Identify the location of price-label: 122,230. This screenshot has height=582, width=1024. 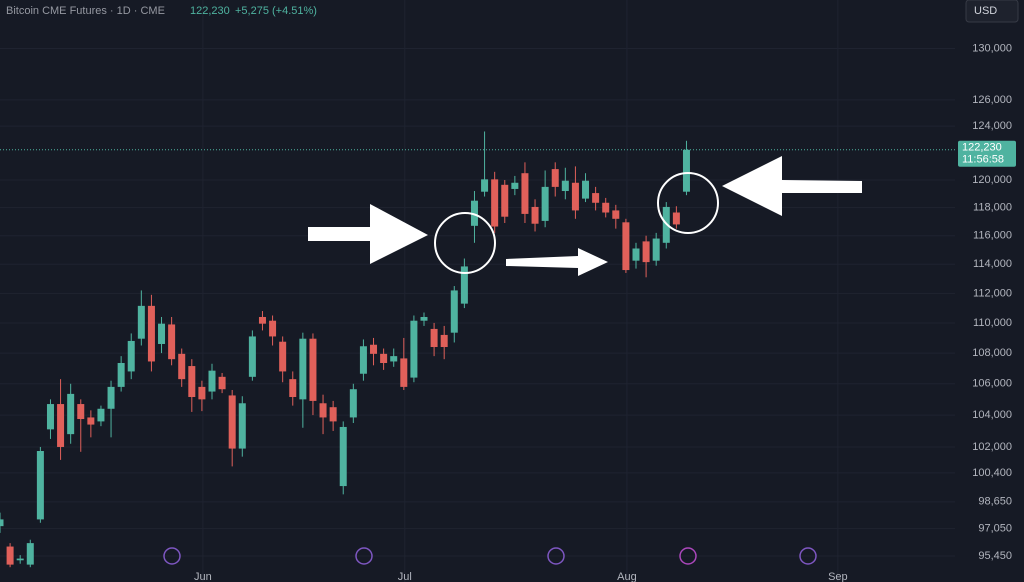
(982, 148).